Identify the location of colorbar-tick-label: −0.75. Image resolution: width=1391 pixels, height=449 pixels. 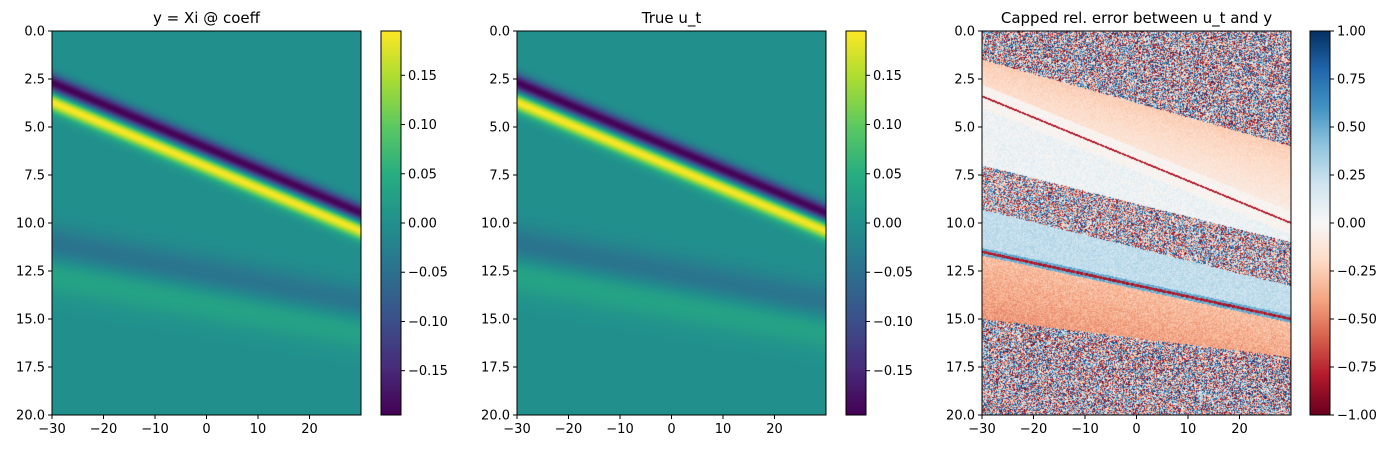
(1357, 368).